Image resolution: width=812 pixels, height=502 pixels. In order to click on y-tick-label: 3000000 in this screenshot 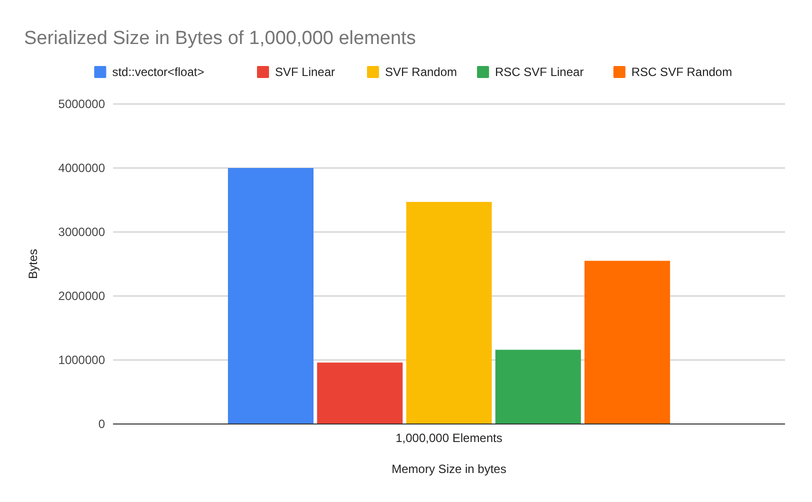, I will do `click(82, 232)`.